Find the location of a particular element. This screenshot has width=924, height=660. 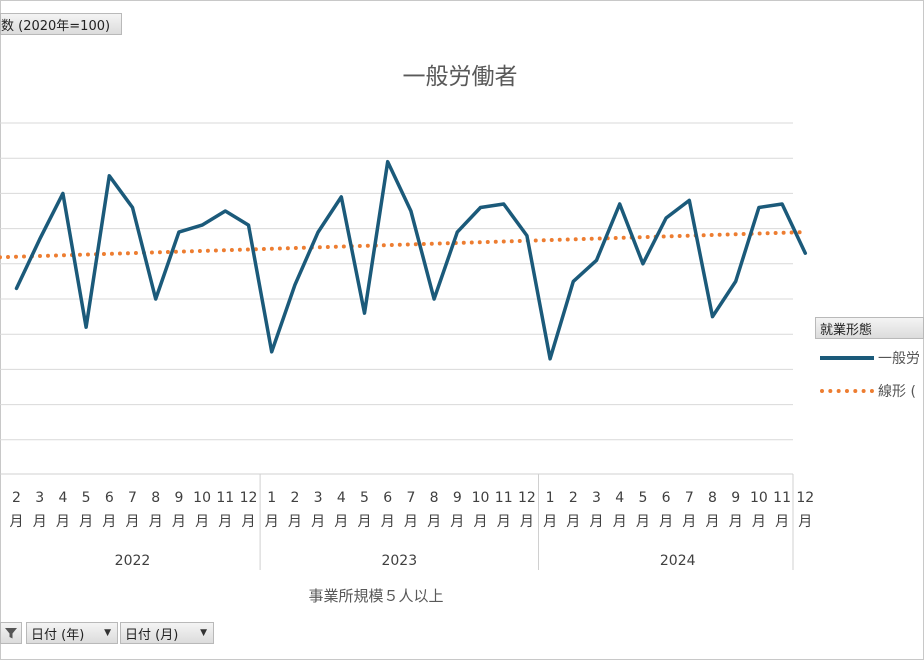

filter-icon is located at coordinates (11, 633).